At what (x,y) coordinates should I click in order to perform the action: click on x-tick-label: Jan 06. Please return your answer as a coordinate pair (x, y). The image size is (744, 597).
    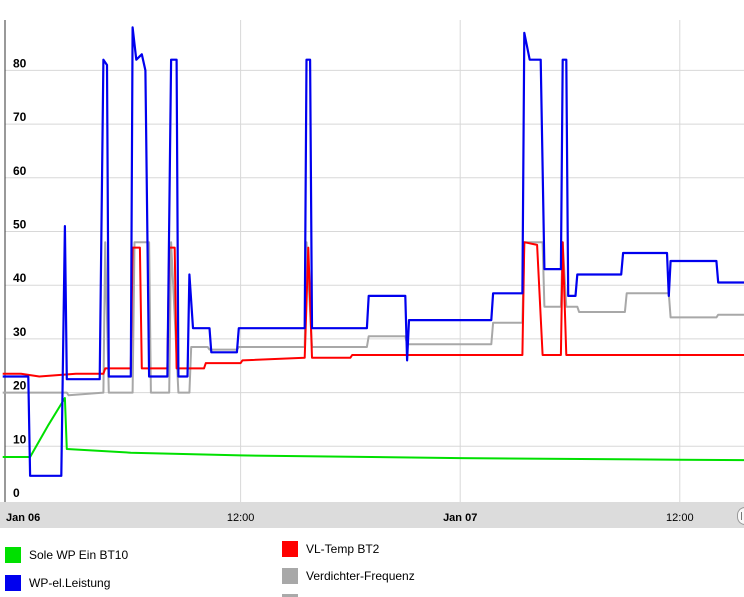
    Looking at the image, I should click on (23, 518).